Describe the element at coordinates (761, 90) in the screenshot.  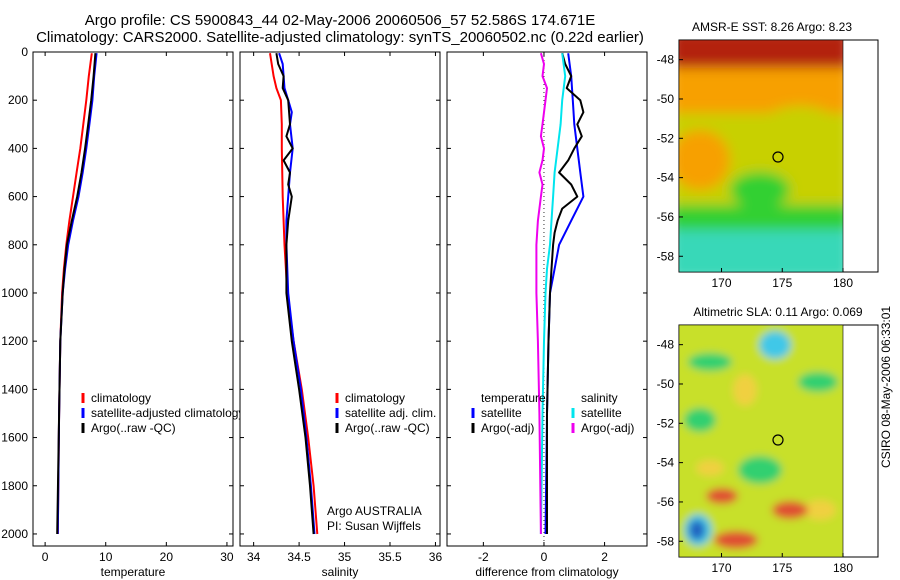
I see `sst-orange-band` at that location.